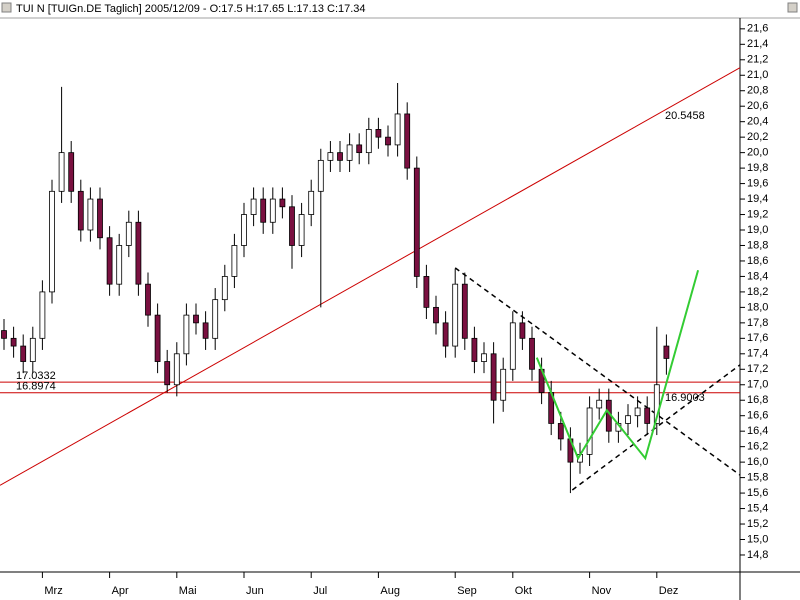 Image resolution: width=800 pixels, height=600 pixels. What do you see at coordinates (757, 431) in the screenshot?
I see `y-tick-label: 16,4` at bounding box center [757, 431].